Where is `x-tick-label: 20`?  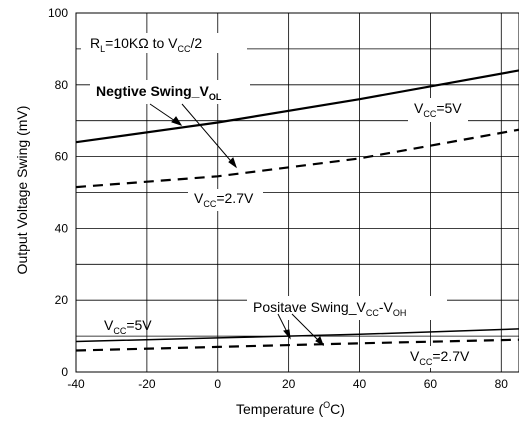
x-tick-label: 20 is located at coordinates (289, 384).